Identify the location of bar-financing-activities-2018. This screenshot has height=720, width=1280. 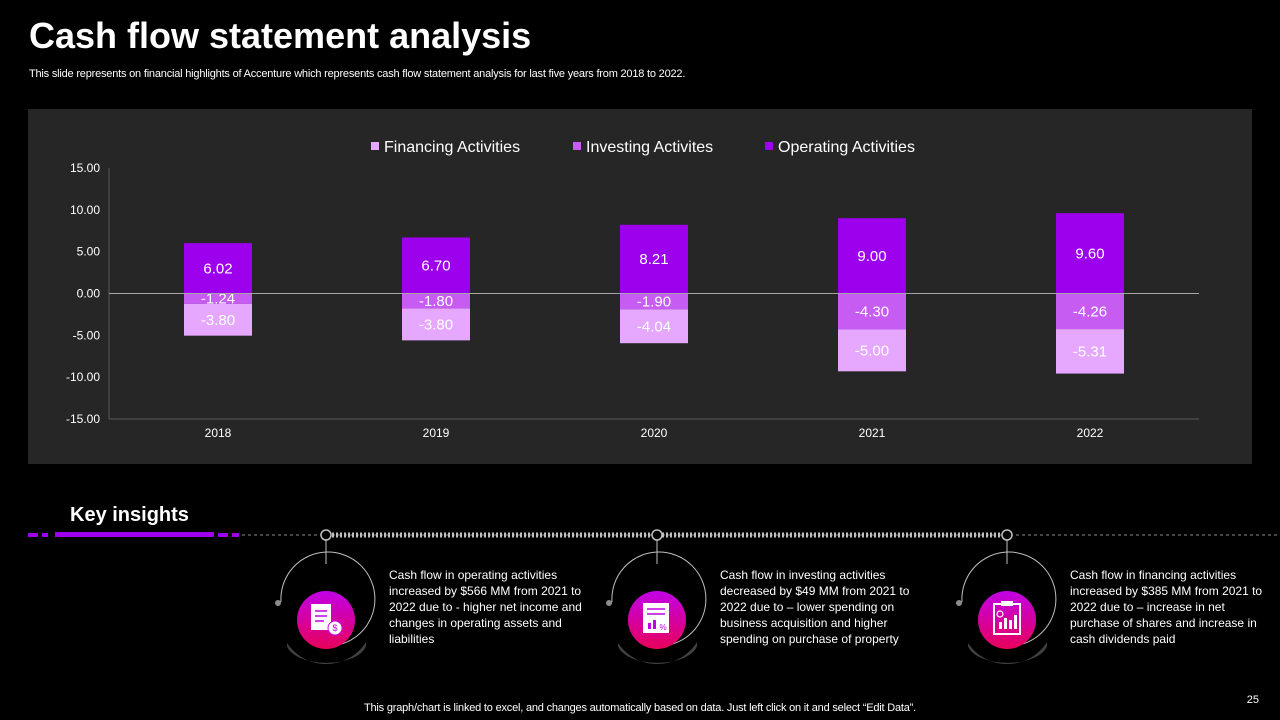
(218, 319).